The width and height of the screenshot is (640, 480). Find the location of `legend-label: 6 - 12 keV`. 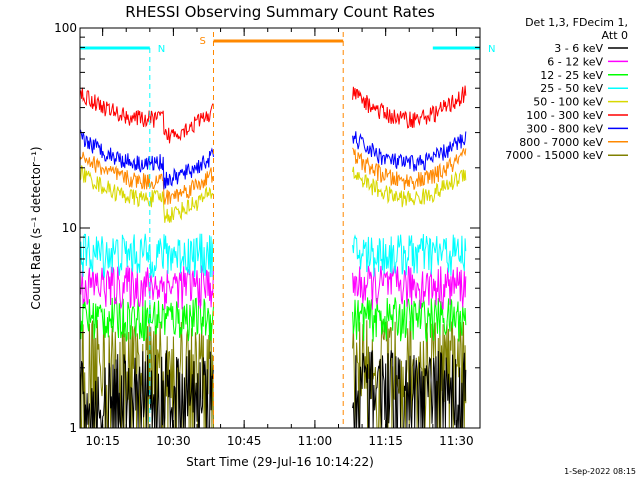

legend-label: 6 - 12 keV is located at coordinates (575, 61).